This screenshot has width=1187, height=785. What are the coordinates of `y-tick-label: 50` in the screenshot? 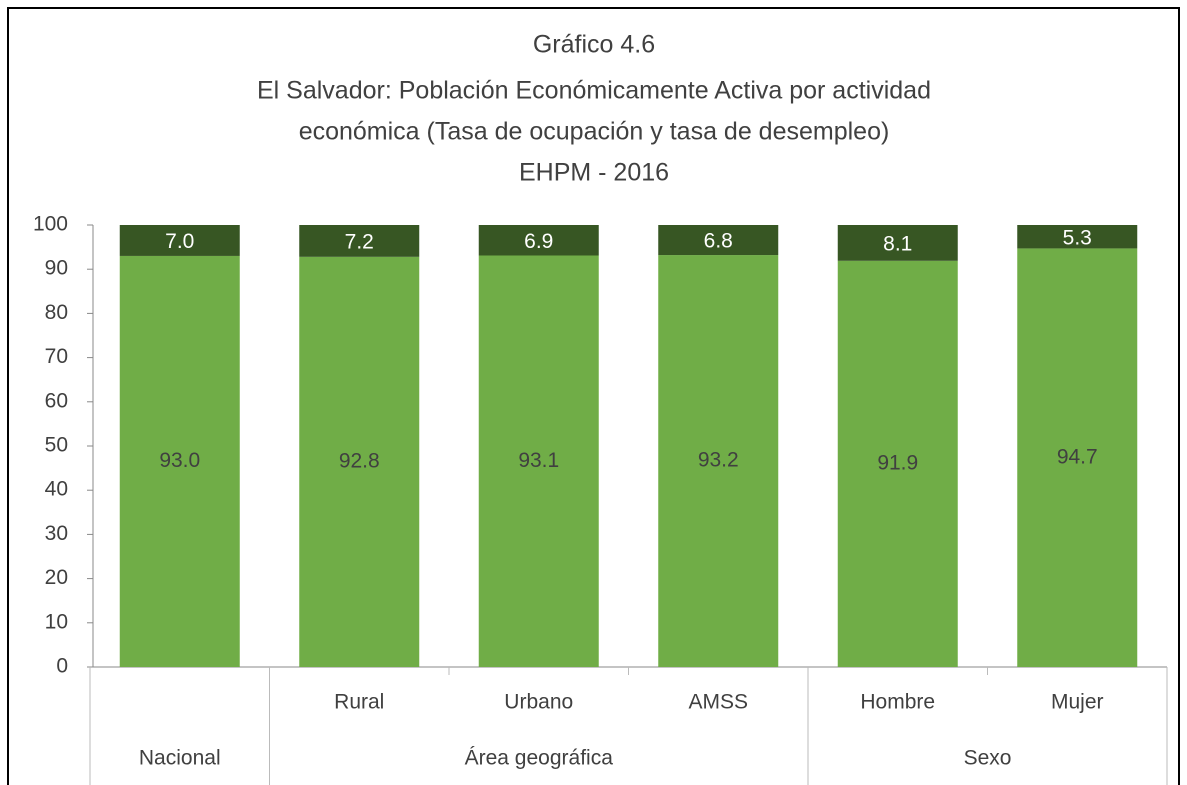 It's located at (56, 445).